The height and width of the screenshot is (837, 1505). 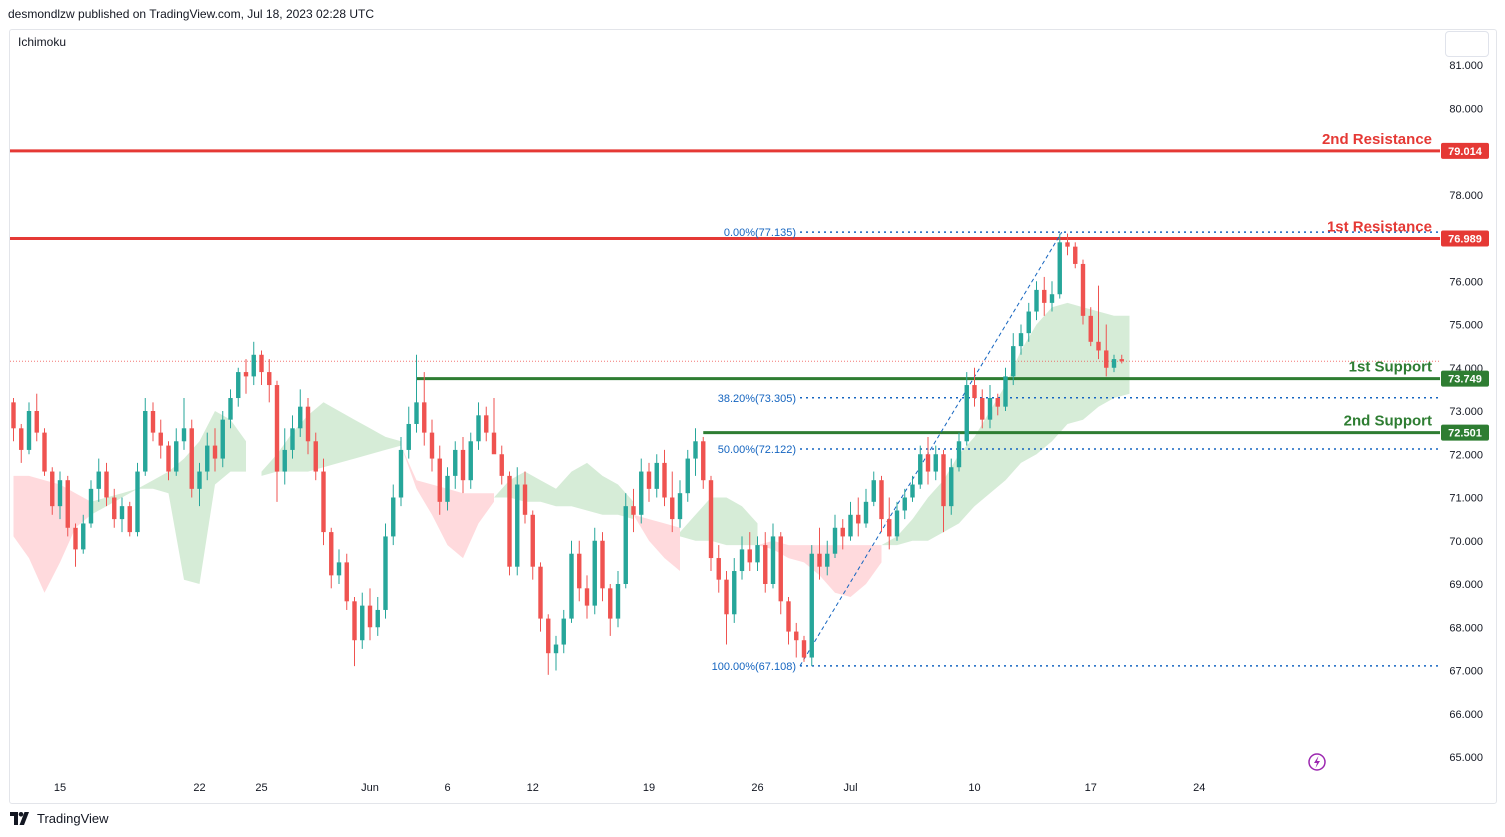 I want to click on tradingview-branding: TradingView, so click(x=59, y=818).